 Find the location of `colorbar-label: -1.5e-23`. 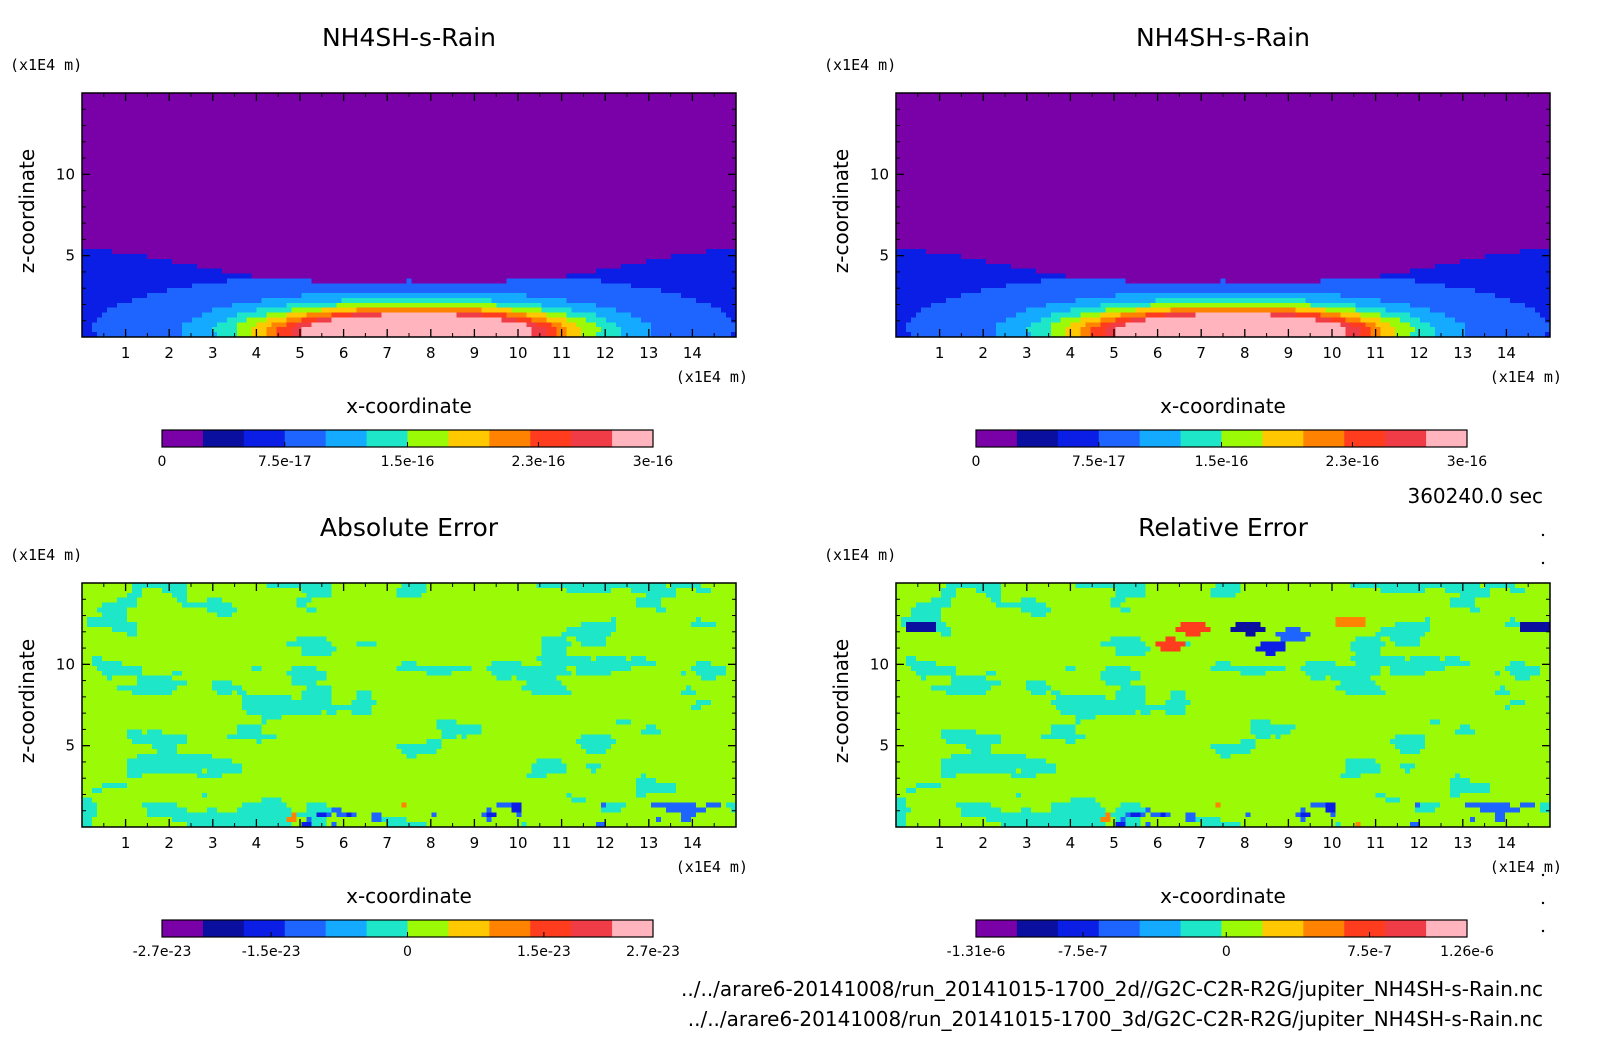

colorbar-label: -1.5e-23 is located at coordinates (271, 952).